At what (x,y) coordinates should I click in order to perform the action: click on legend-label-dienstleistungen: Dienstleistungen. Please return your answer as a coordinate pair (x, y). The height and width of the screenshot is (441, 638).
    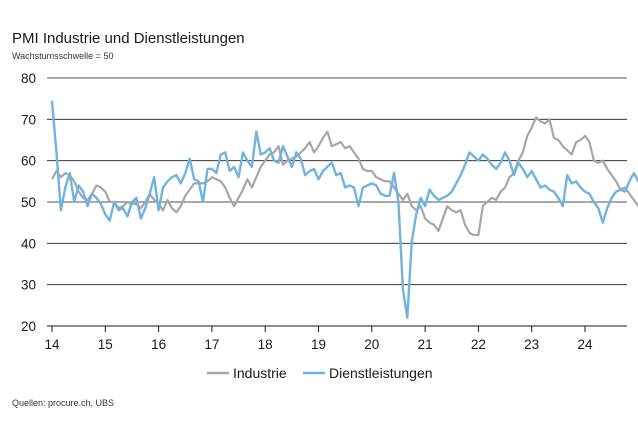
    Looking at the image, I should click on (381, 373).